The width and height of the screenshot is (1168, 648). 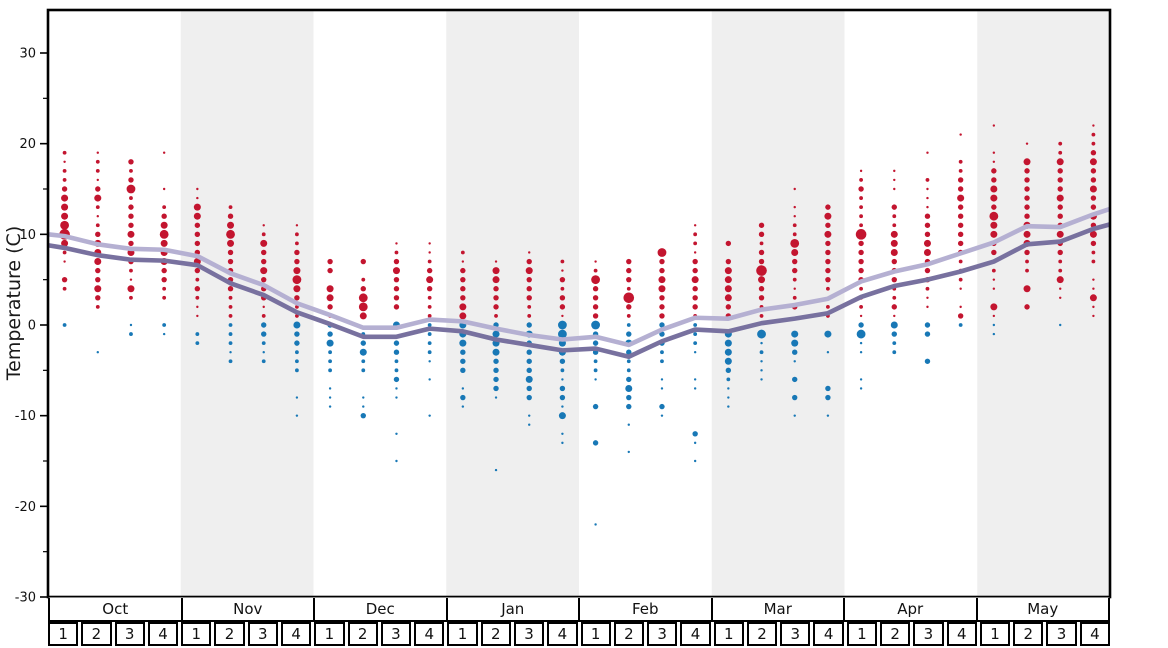 What do you see at coordinates (928, 634) in the screenshot?
I see `week-3-of-apr: 3` at bounding box center [928, 634].